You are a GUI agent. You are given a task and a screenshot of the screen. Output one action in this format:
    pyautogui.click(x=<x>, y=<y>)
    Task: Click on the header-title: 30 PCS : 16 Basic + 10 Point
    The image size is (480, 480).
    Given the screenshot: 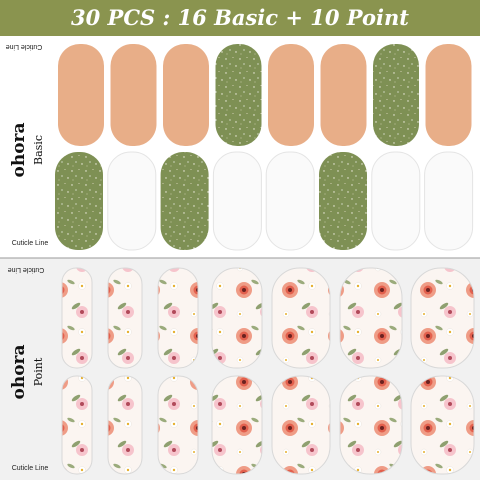 What is the action you would take?
    pyautogui.click(x=240, y=17)
    